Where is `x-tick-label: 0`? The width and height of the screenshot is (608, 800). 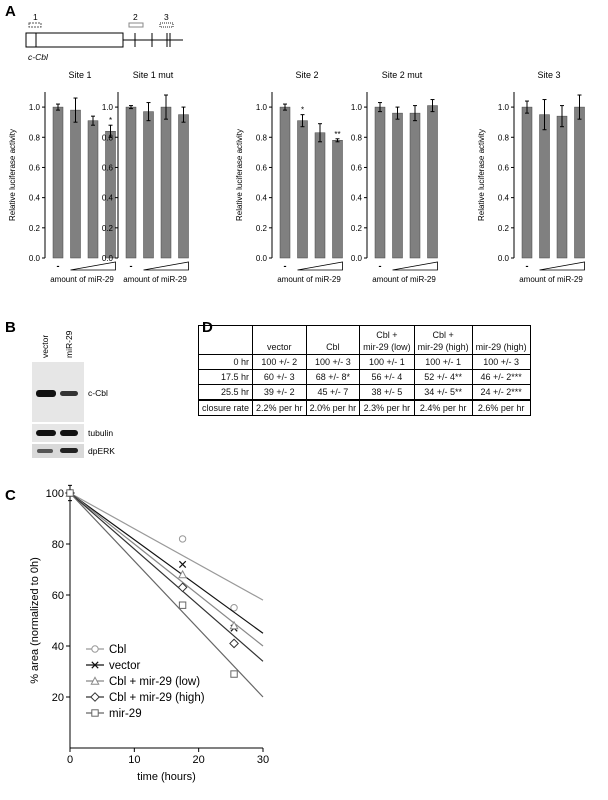 x-tick-label: 0 is located at coordinates (70, 760).